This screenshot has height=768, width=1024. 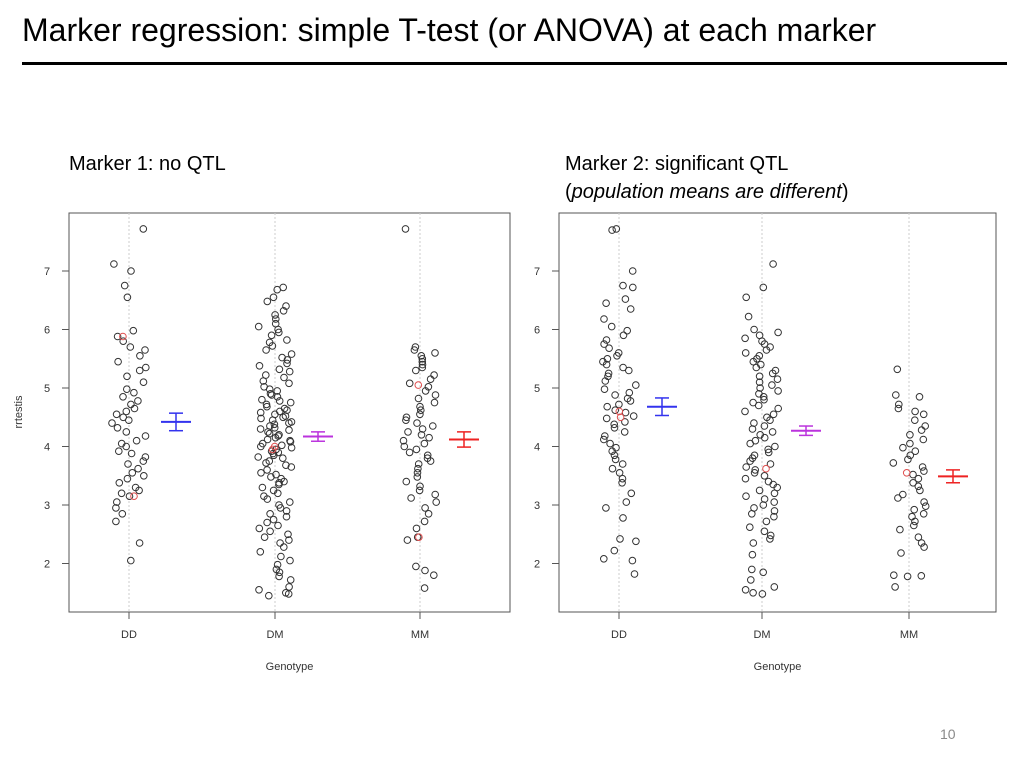 I want to click on x-tick-label: DM, so click(x=761, y=635).